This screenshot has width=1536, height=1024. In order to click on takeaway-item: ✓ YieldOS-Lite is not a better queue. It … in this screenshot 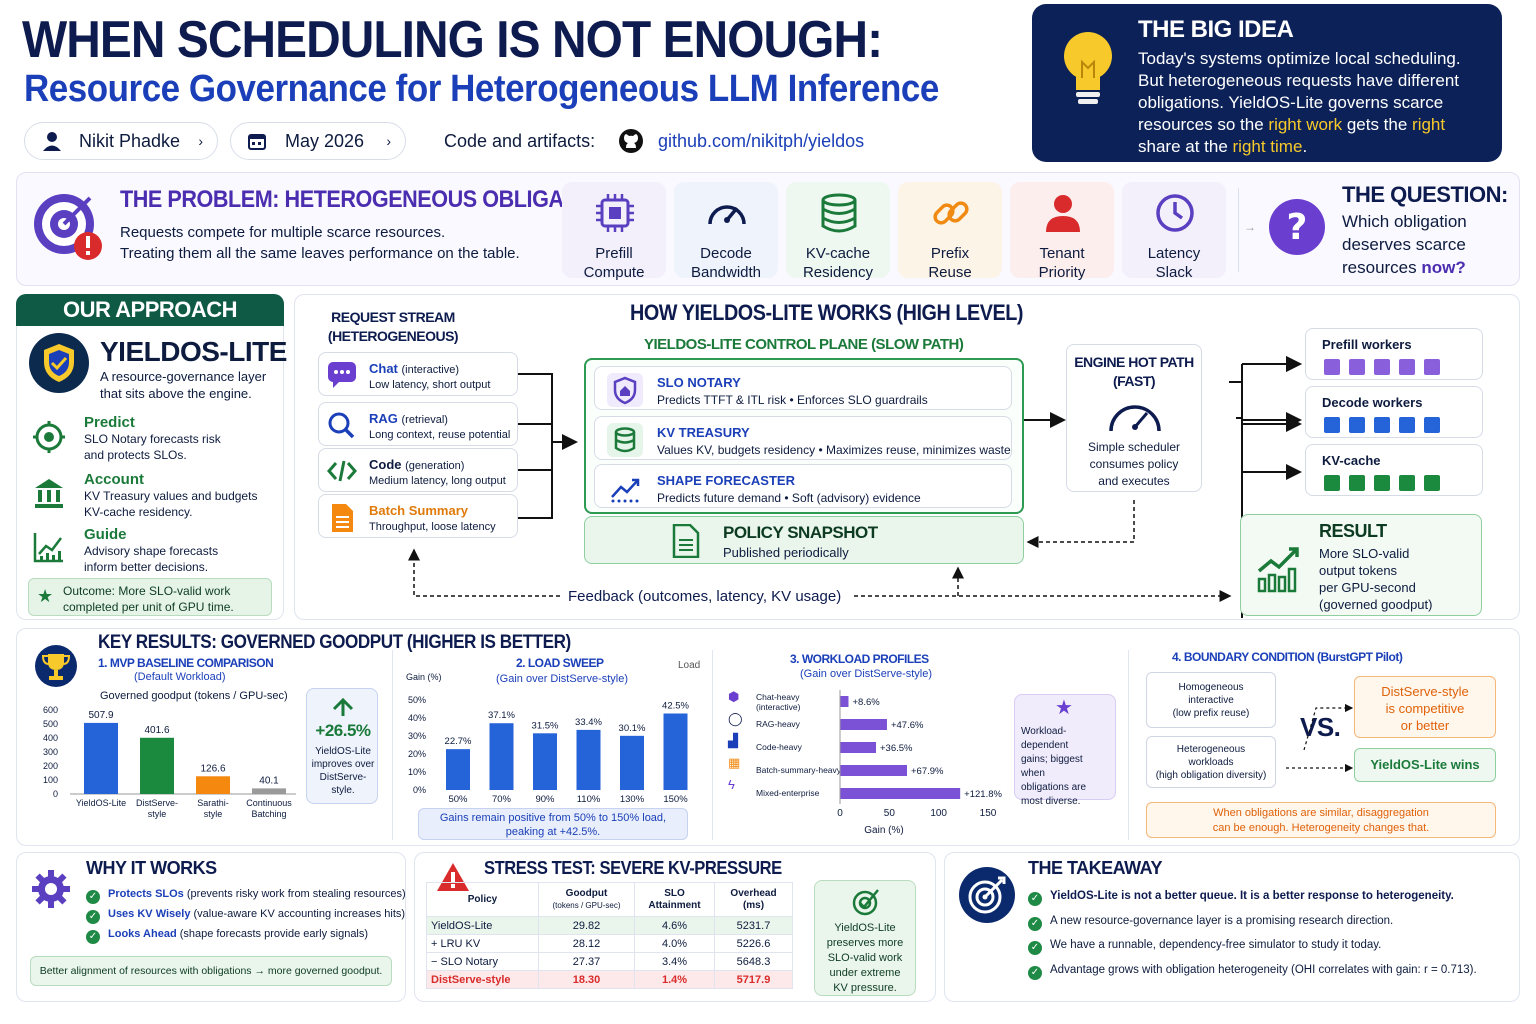, I will do `click(1252, 896)`.